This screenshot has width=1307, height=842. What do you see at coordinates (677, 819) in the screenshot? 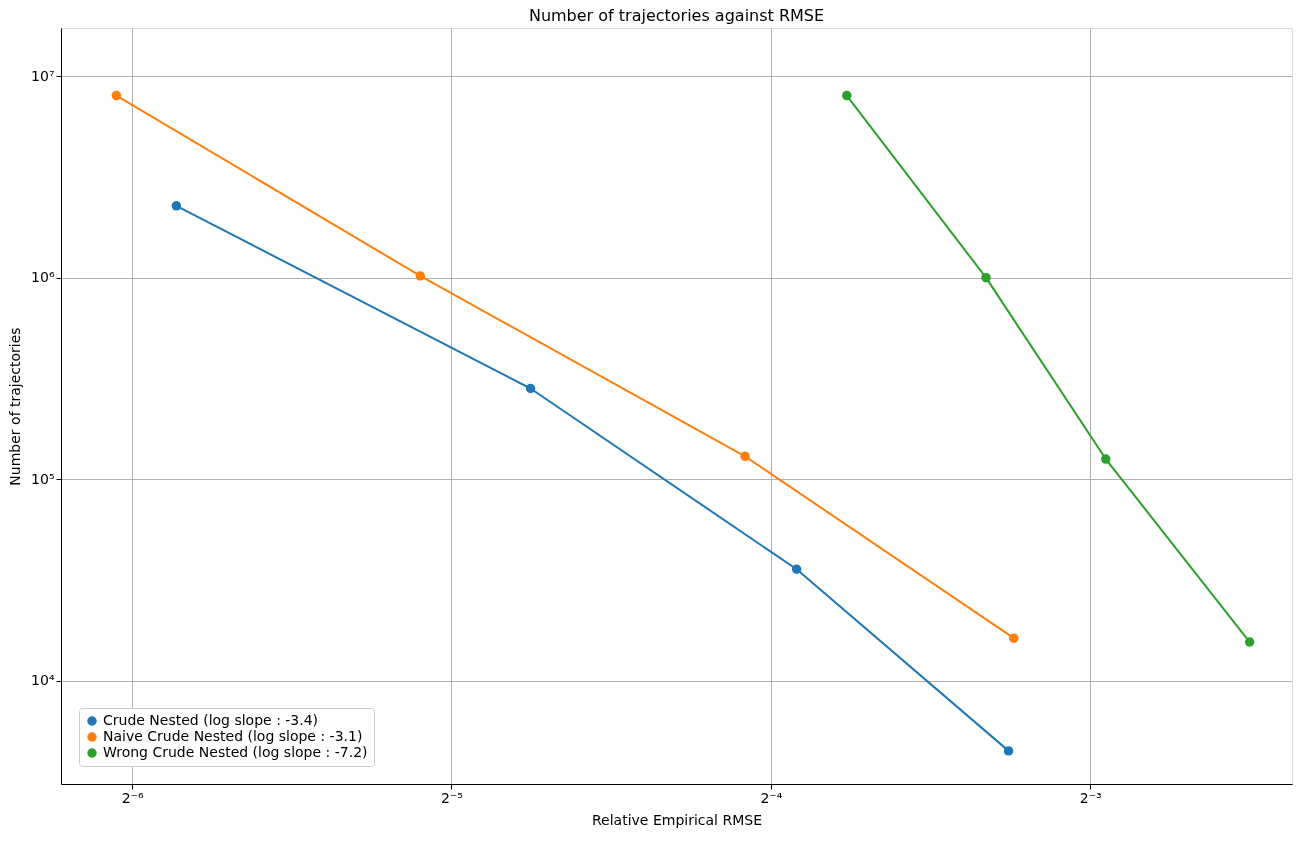
I see `x-axis-title: Relative Empirical RMSE` at bounding box center [677, 819].